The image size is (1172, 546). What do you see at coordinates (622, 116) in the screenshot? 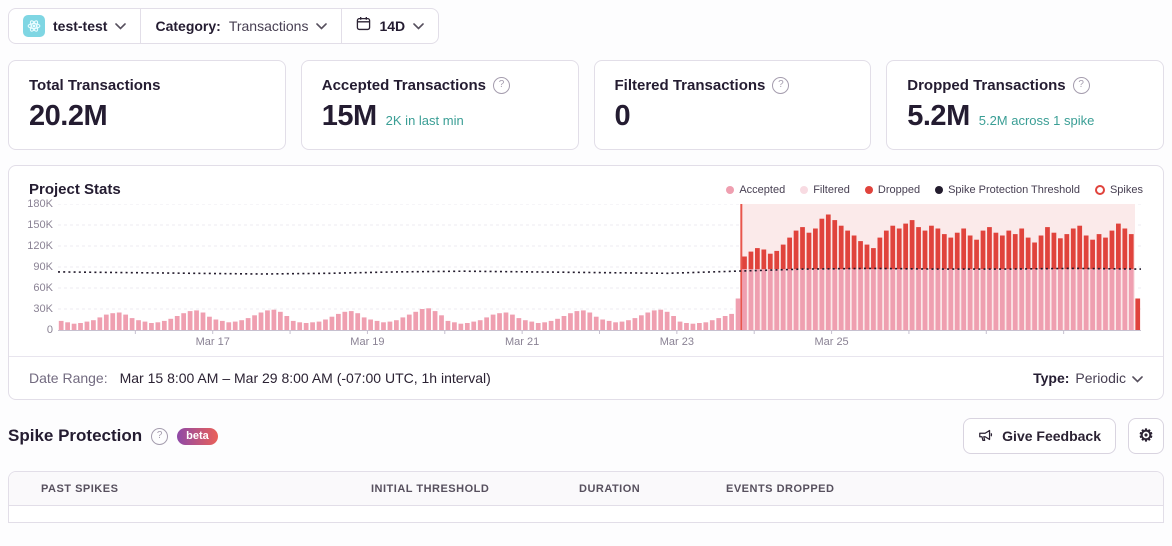
I see `card-value: 0` at bounding box center [622, 116].